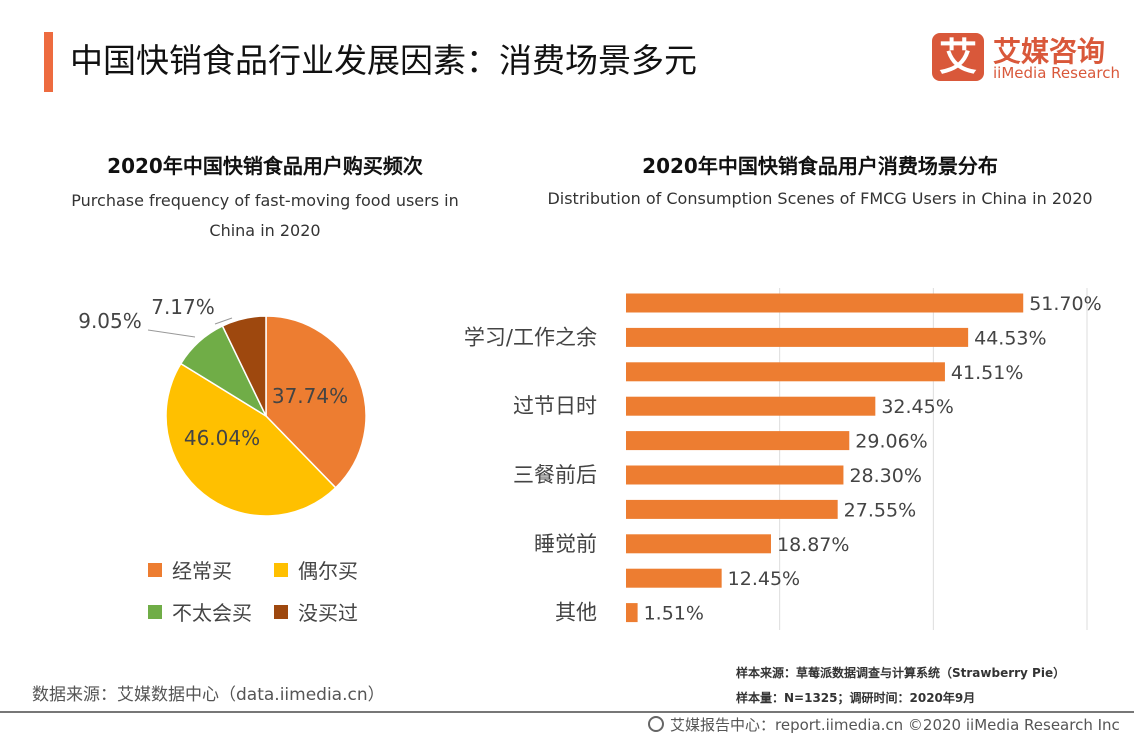  What do you see at coordinates (555, 406) in the screenshot?
I see `category-label: 过节日时` at bounding box center [555, 406].